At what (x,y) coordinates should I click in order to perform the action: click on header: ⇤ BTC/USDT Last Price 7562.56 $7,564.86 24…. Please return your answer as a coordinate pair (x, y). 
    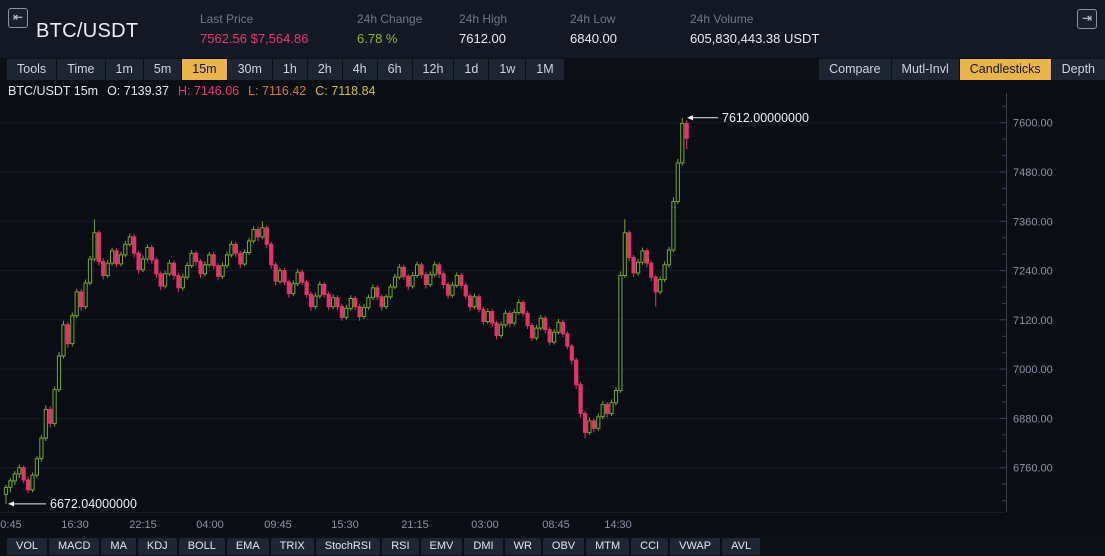
    Looking at the image, I should click on (552, 29).